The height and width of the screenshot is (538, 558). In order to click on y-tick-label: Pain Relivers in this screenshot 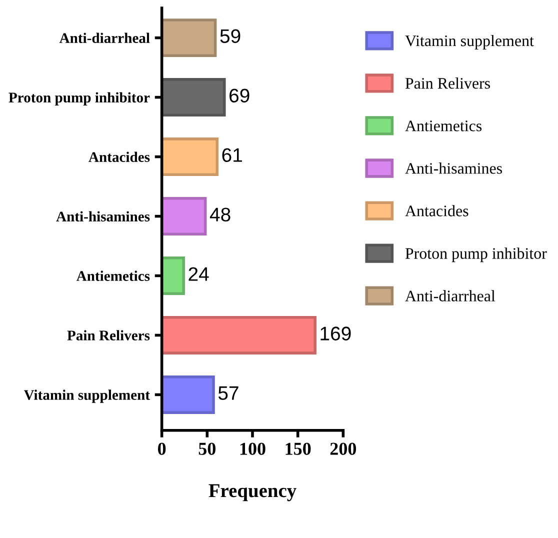, I will do `click(108, 335)`.